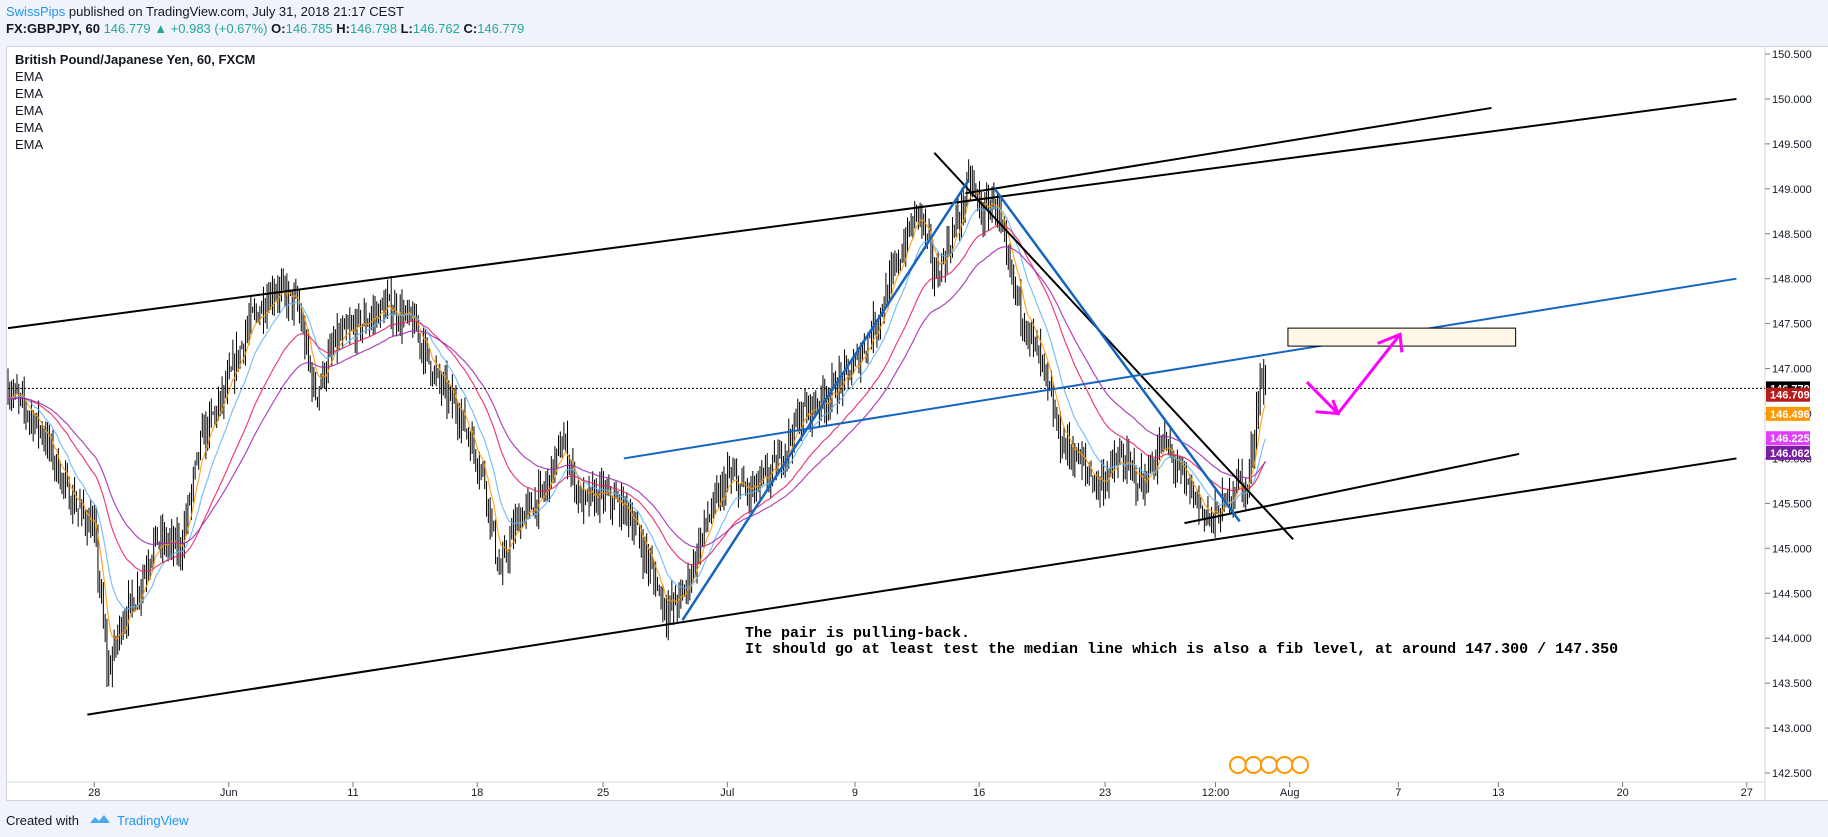 The height and width of the screenshot is (837, 1828). What do you see at coordinates (603, 793) in the screenshot?
I see `x-tick-label-4: 25` at bounding box center [603, 793].